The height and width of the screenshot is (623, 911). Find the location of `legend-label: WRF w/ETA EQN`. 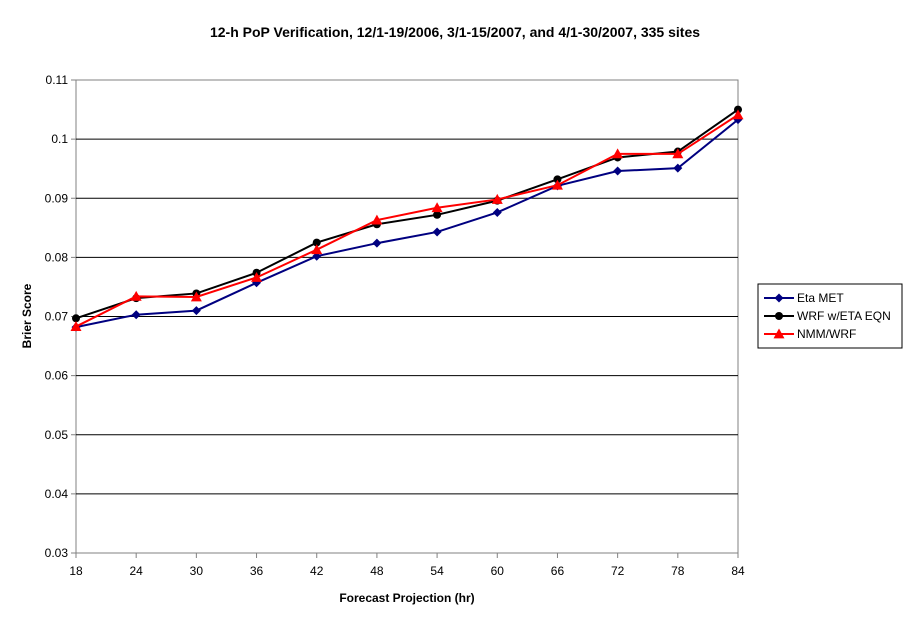

legend-label: WRF w/ETA EQN is located at coordinates (844, 316).